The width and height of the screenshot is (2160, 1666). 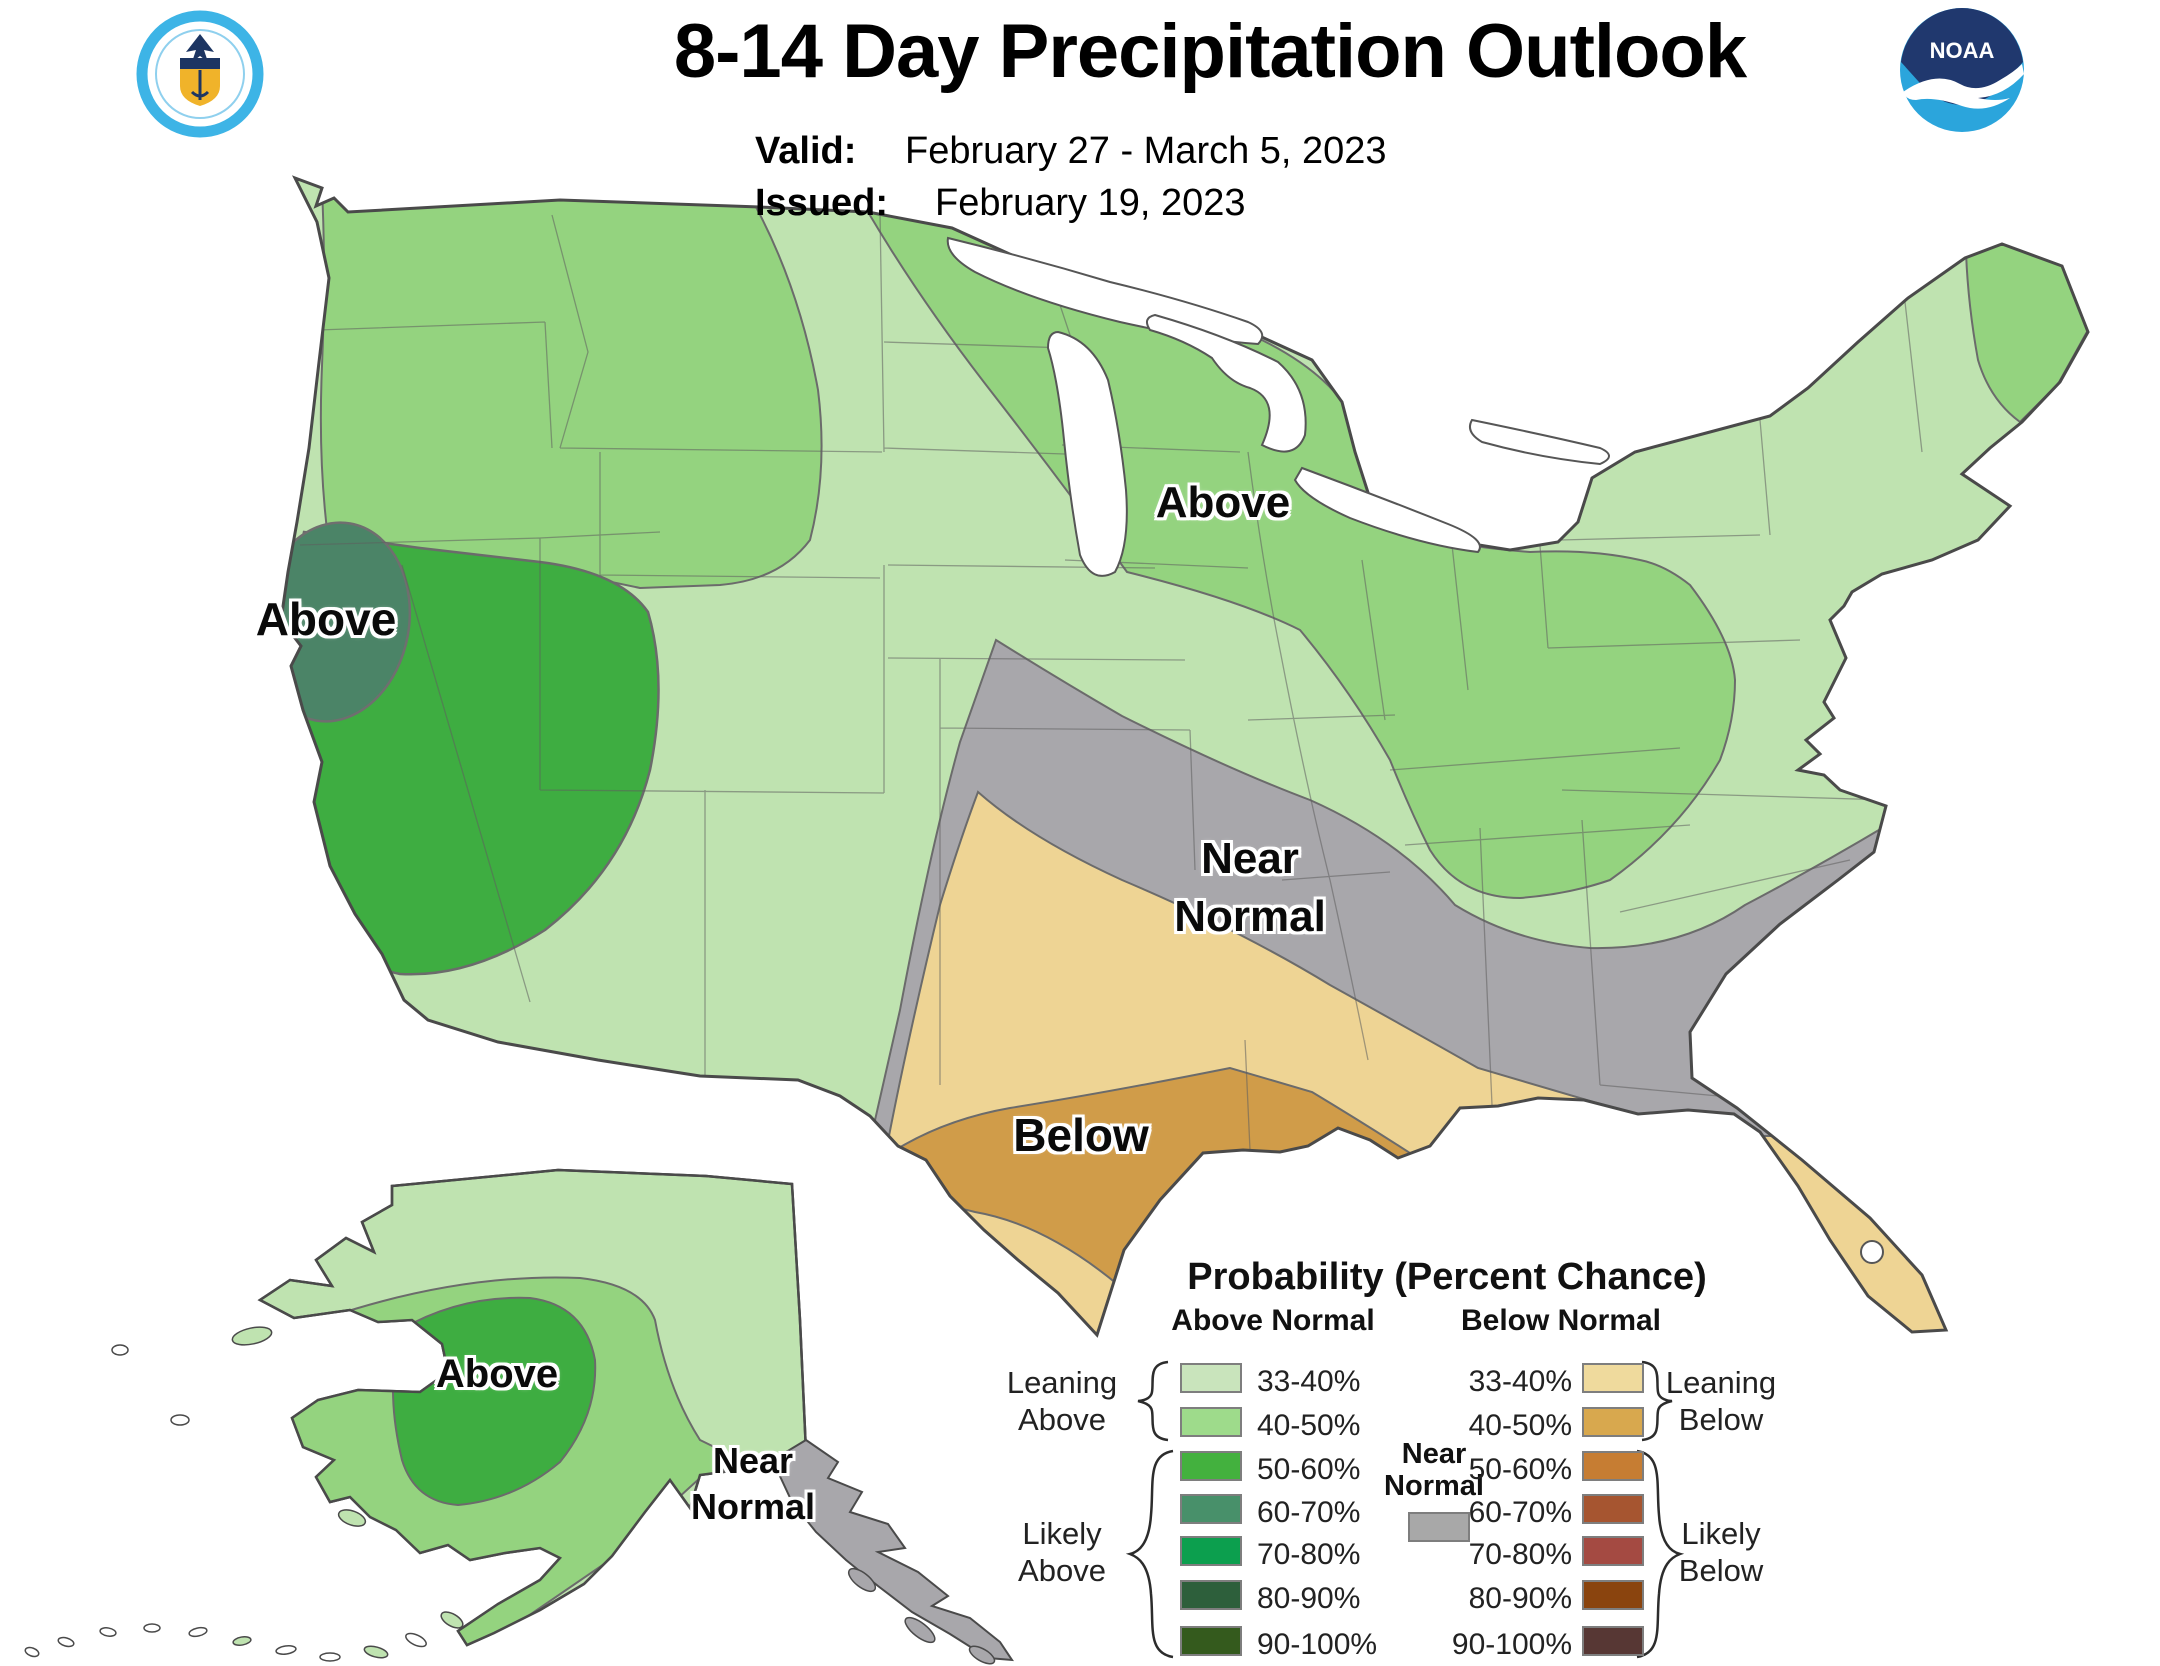 I want to click on legend-range-below-33-40: 33-40%, so click(x=1520, y=1381).